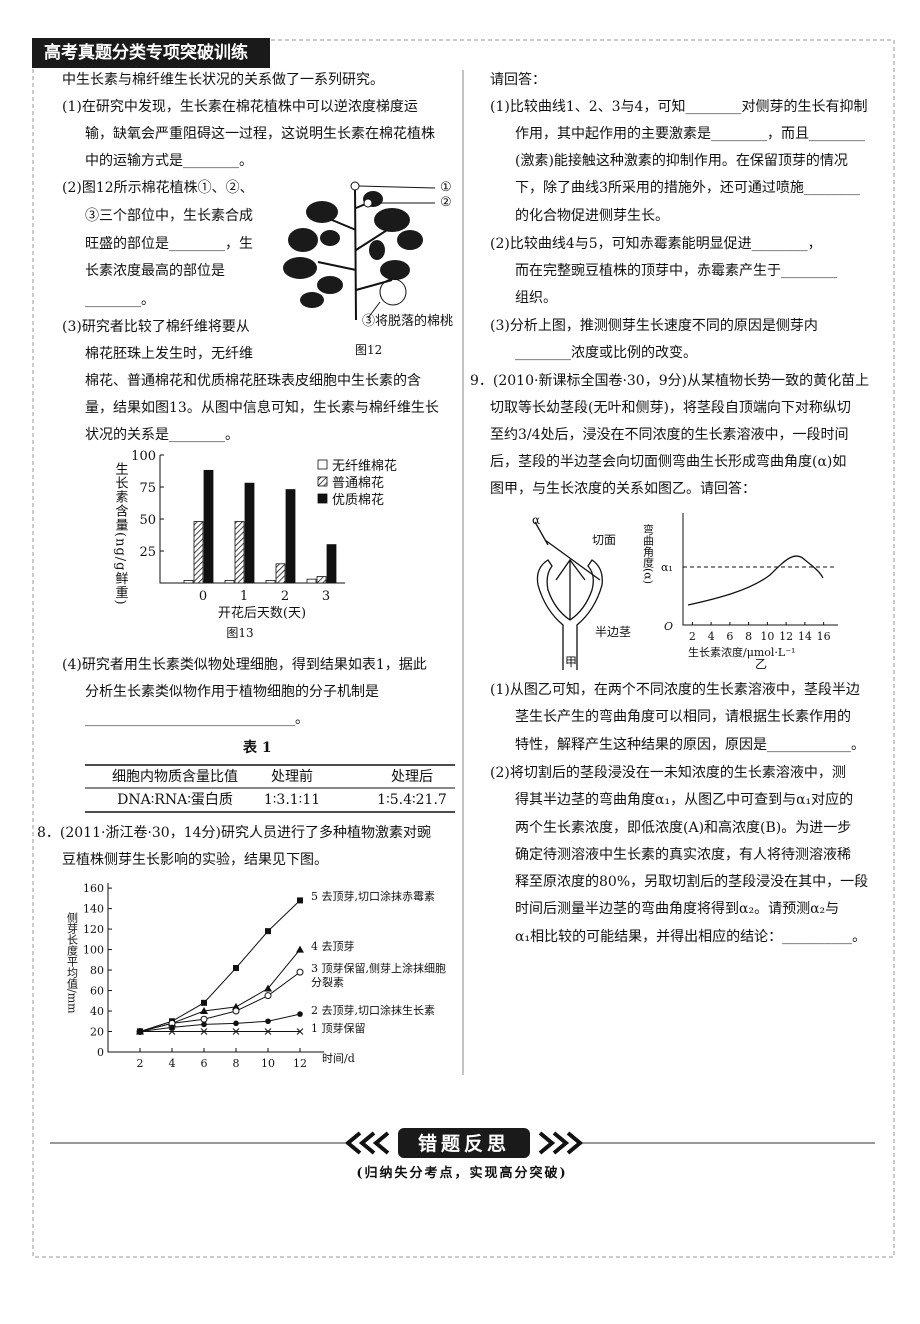  What do you see at coordinates (326, 596) in the screenshot?
I see `x-tick-label: 3` at bounding box center [326, 596].